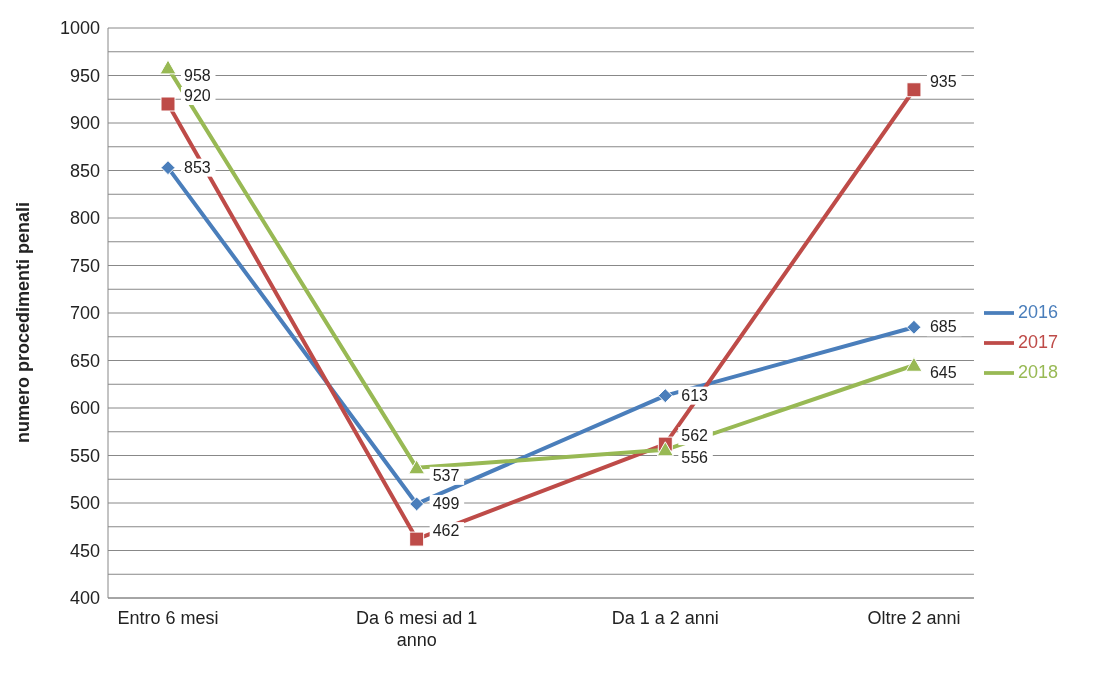  Describe the element at coordinates (446, 475) in the screenshot. I see `data-label: 537` at that location.